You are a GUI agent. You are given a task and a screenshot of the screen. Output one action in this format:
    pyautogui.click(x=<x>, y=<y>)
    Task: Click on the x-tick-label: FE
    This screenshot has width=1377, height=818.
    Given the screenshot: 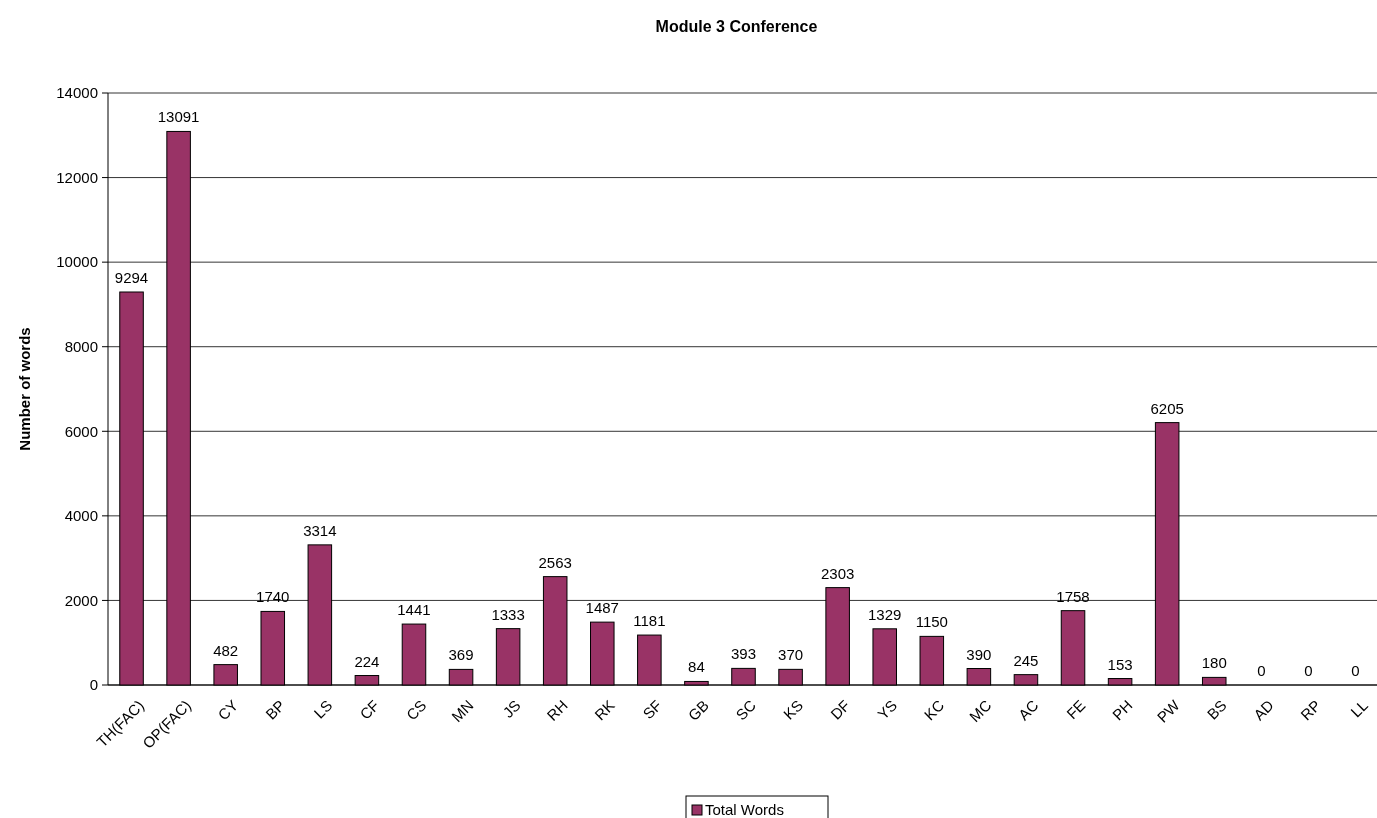 What is the action you would take?
    pyautogui.click(x=1075, y=709)
    